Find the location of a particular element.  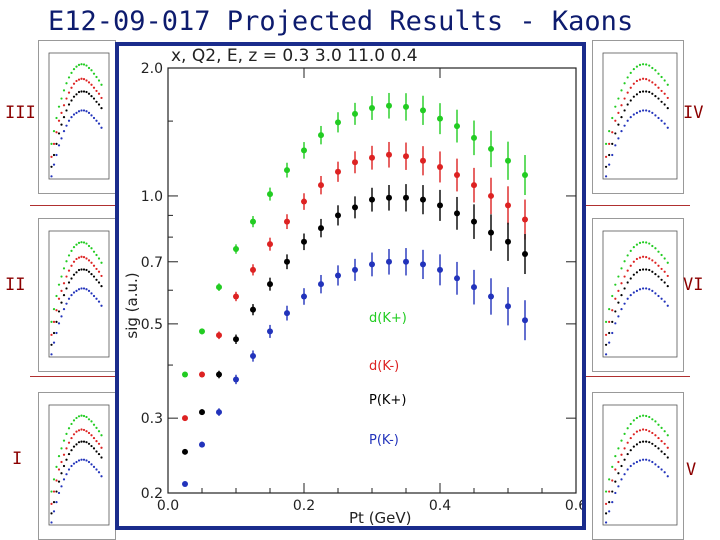

y-tick-label: 0.7 is located at coordinates (152, 263).